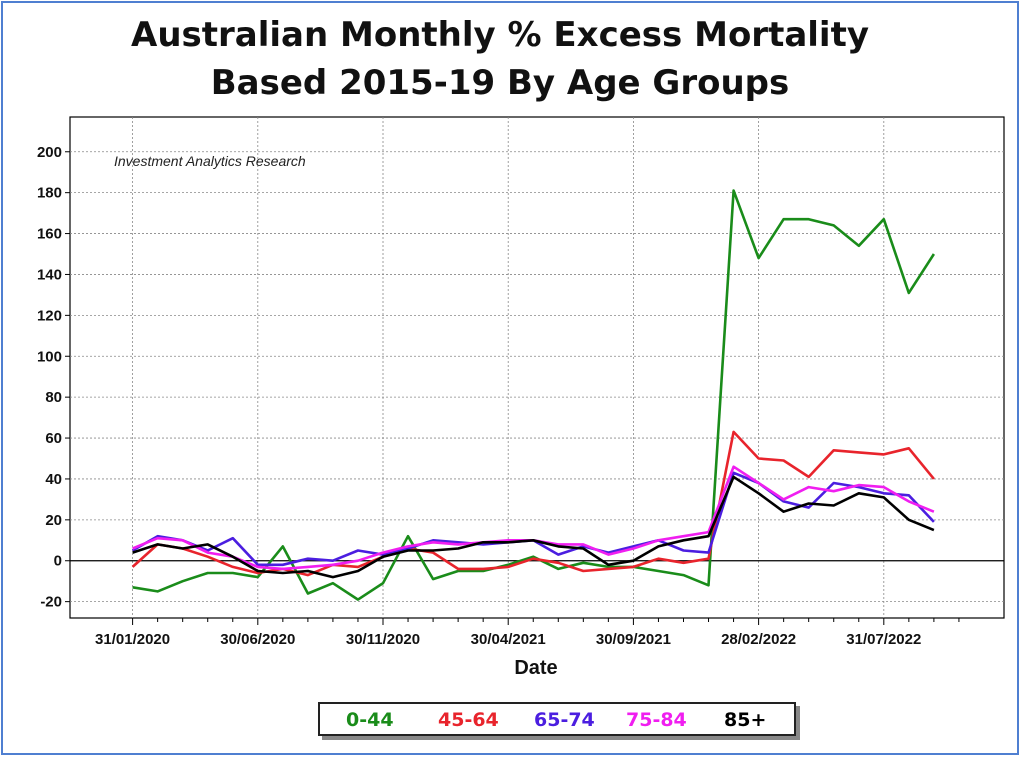 The height and width of the screenshot is (760, 1024). What do you see at coordinates (49, 274) in the screenshot?
I see `y-tick-label: 140` at bounding box center [49, 274].